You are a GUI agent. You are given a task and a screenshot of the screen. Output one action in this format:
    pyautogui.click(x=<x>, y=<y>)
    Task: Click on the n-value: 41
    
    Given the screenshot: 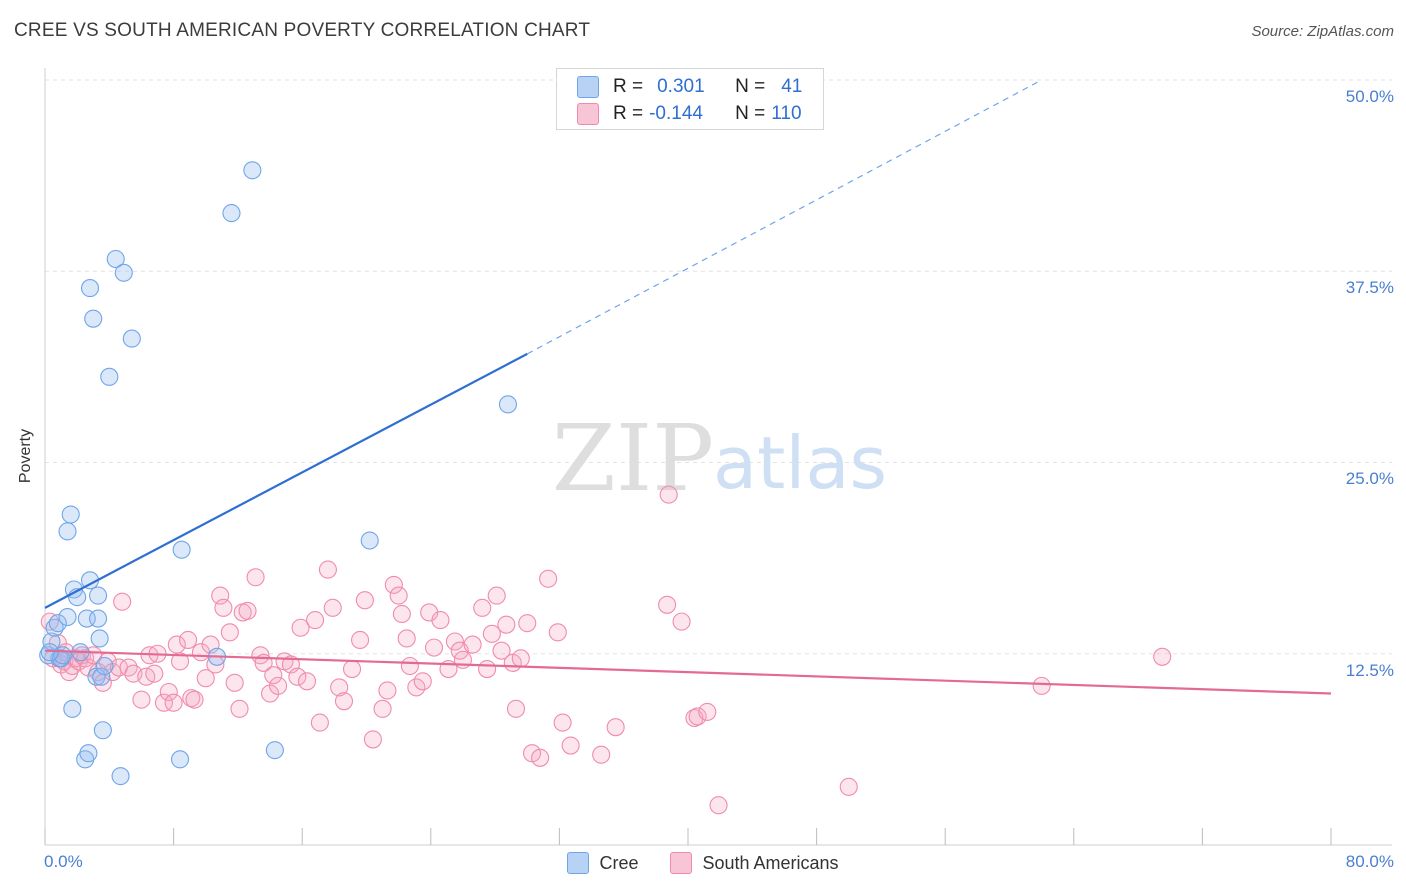 What is the action you would take?
    pyautogui.click(x=792, y=86)
    